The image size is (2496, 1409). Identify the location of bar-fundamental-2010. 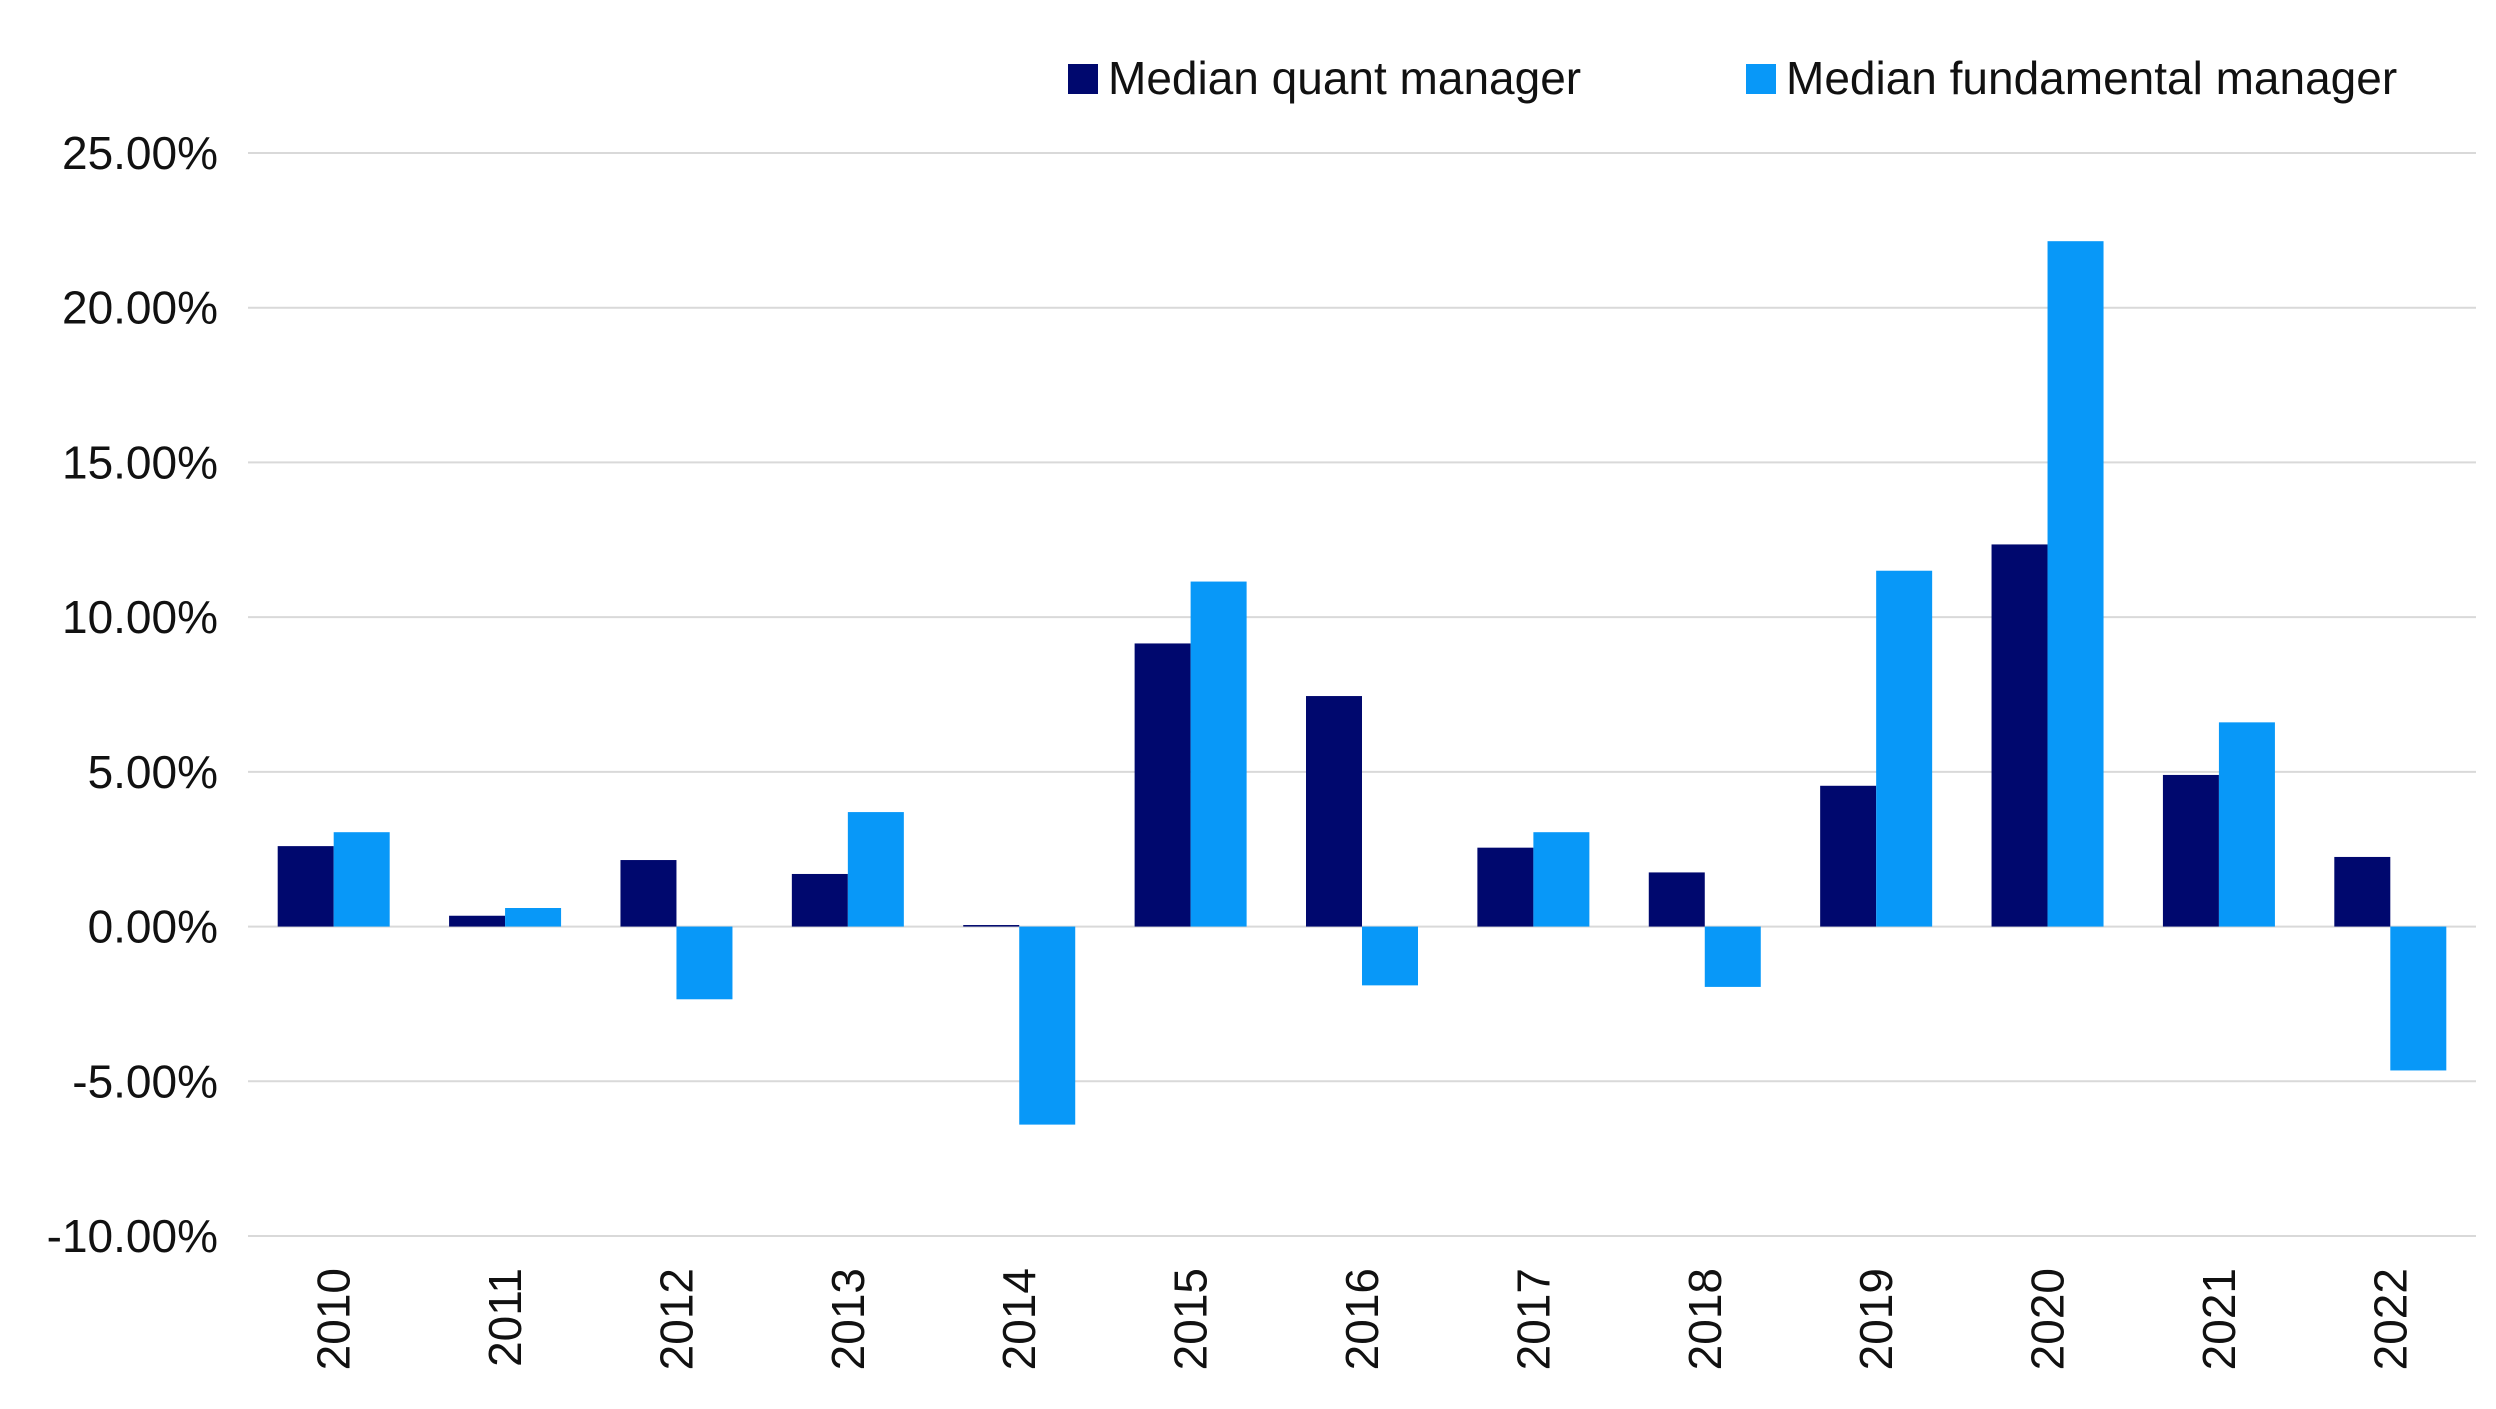
(361, 879).